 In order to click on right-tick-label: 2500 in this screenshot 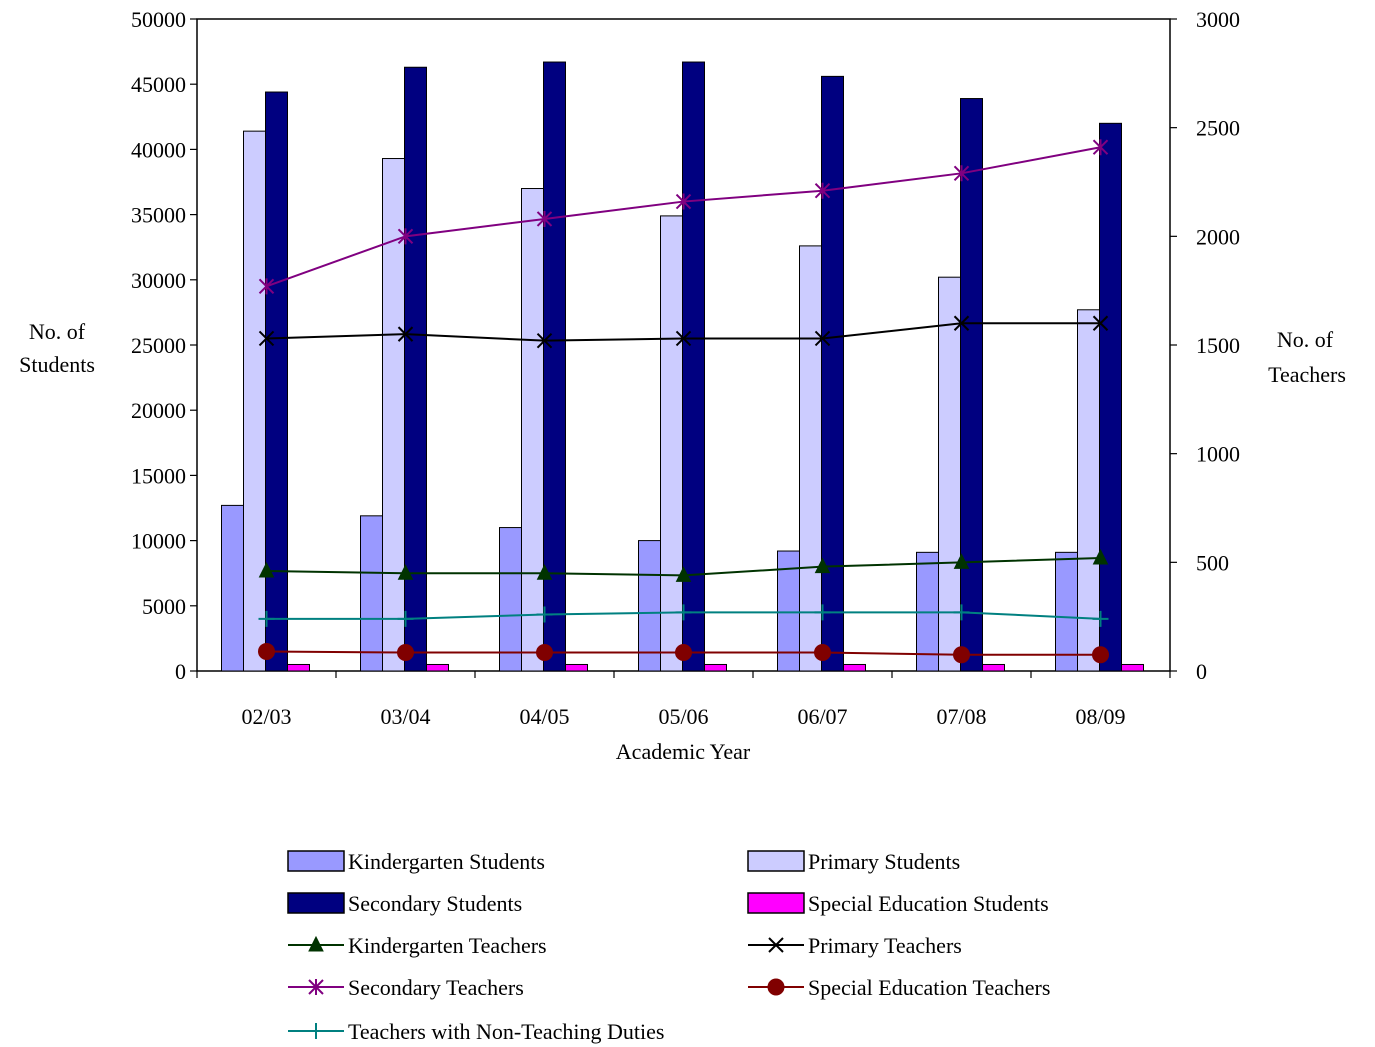, I will do `click(1218, 128)`.